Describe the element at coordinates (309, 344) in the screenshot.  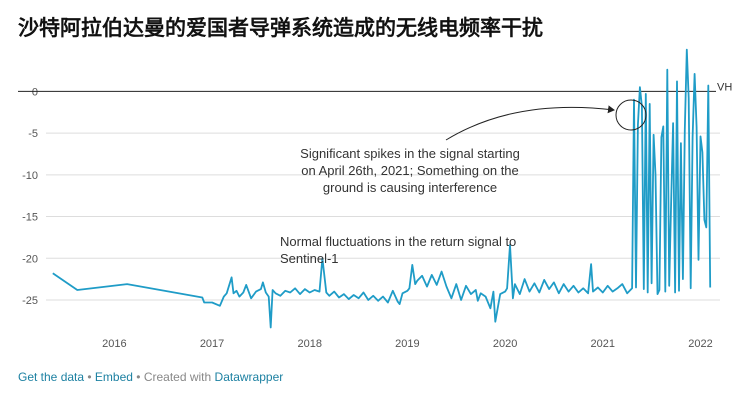
I see `x-tick-label: 2018` at that location.